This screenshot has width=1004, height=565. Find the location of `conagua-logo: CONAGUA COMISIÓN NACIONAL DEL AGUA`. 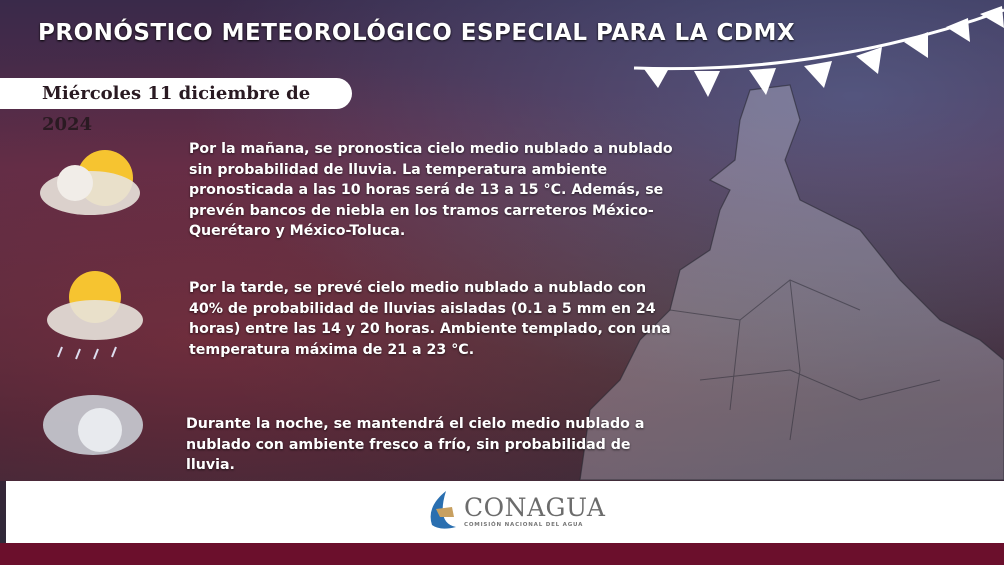

conagua-logo: CONAGUA COMISIÓN NACIONAL DEL AGUA is located at coordinates (514, 510).